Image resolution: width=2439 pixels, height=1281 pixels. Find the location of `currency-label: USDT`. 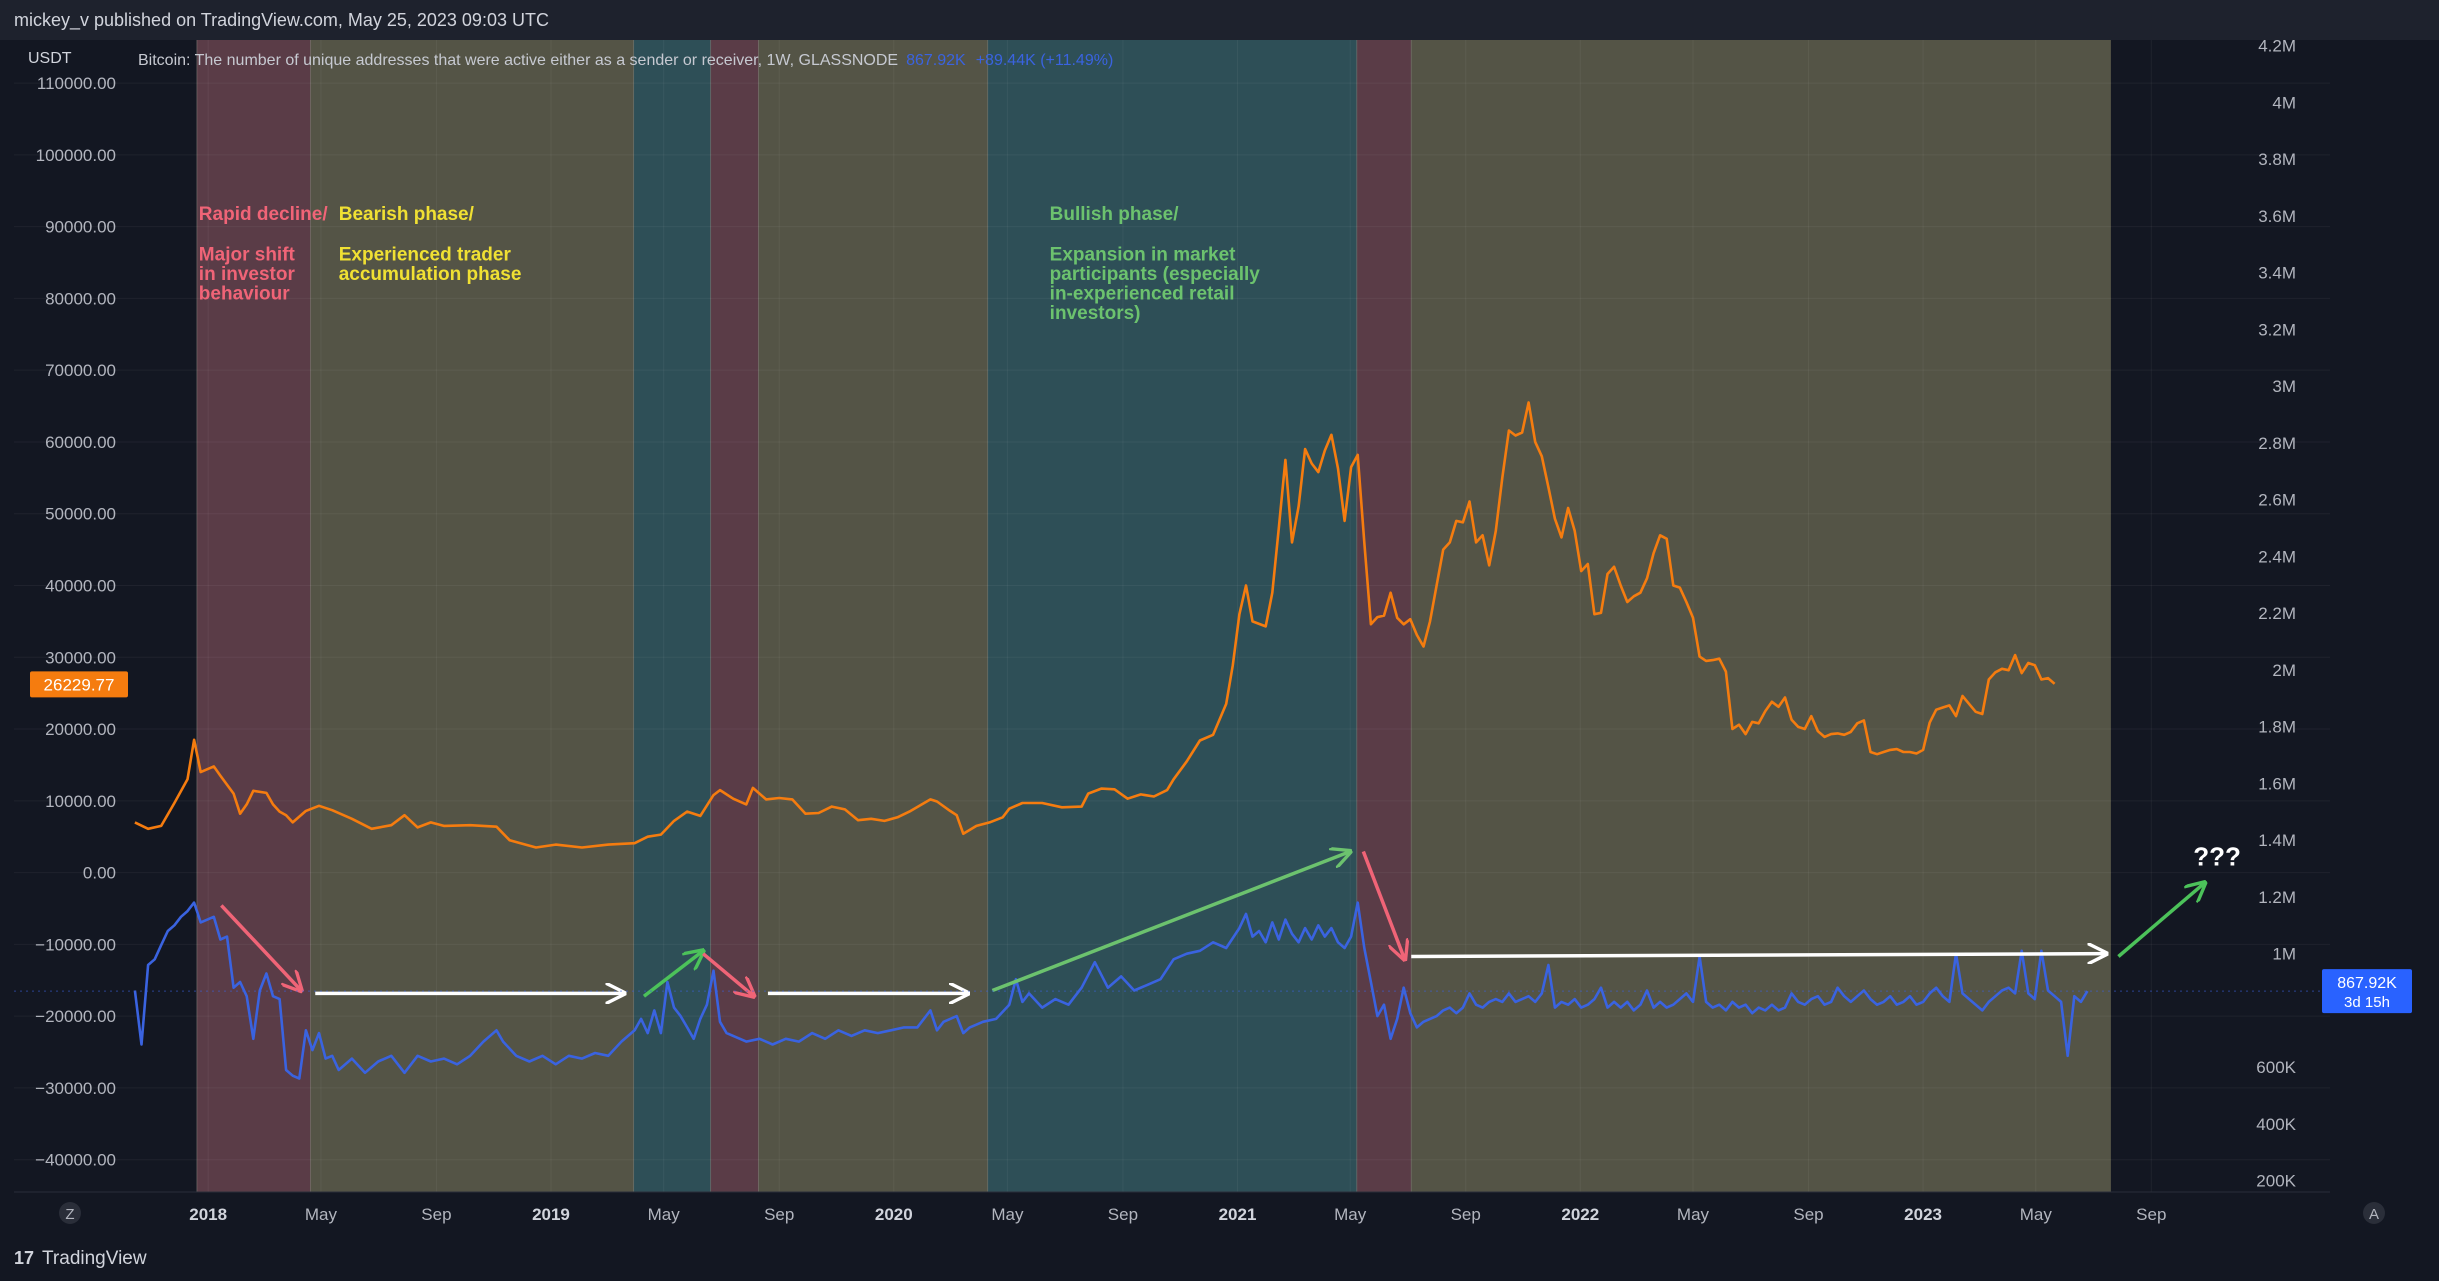

currency-label: USDT is located at coordinates (50, 58).